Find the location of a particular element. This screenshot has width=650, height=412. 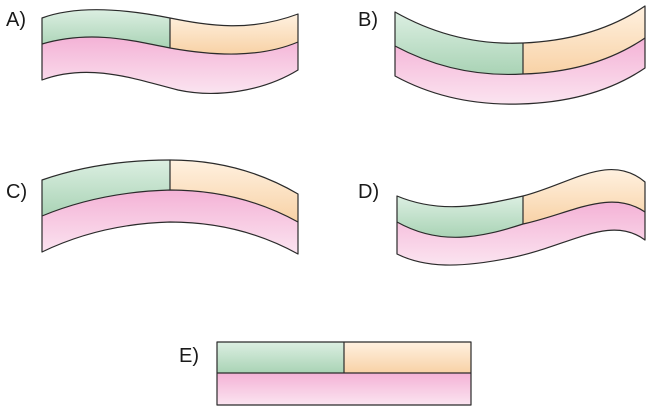

option-d: D) is located at coordinates (502, 217).